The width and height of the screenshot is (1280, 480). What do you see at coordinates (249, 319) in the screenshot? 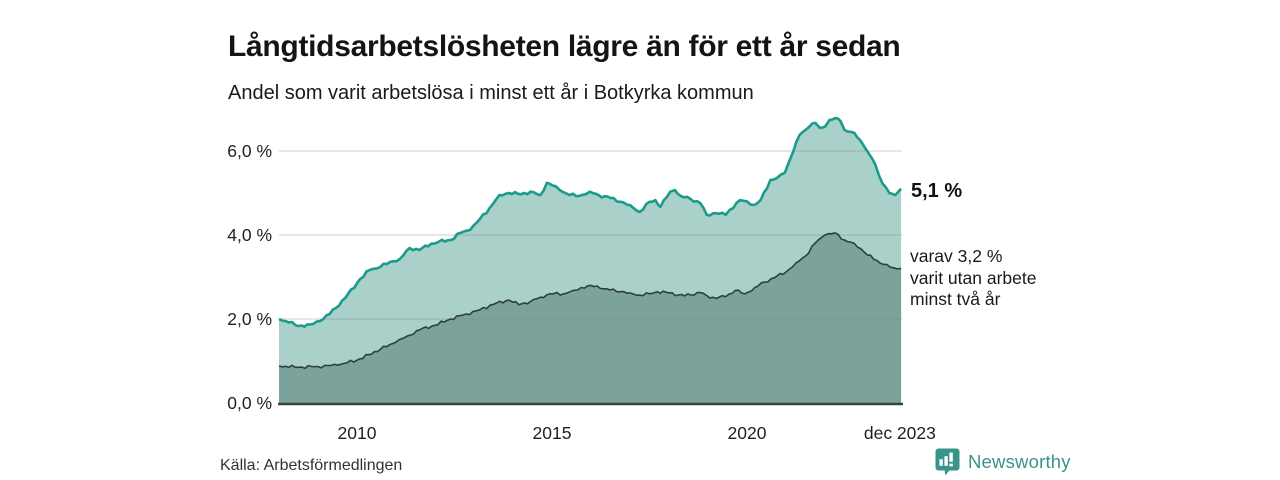
I see `y-axis-label: 2,0 %` at bounding box center [249, 319].